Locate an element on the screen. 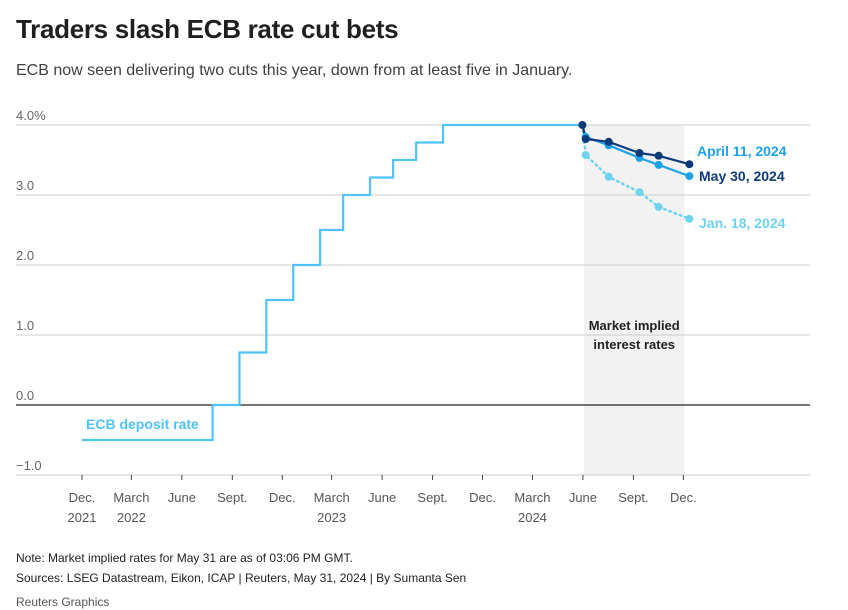 The height and width of the screenshot is (610, 848). y-tick-label: 1.0 is located at coordinates (25, 325).